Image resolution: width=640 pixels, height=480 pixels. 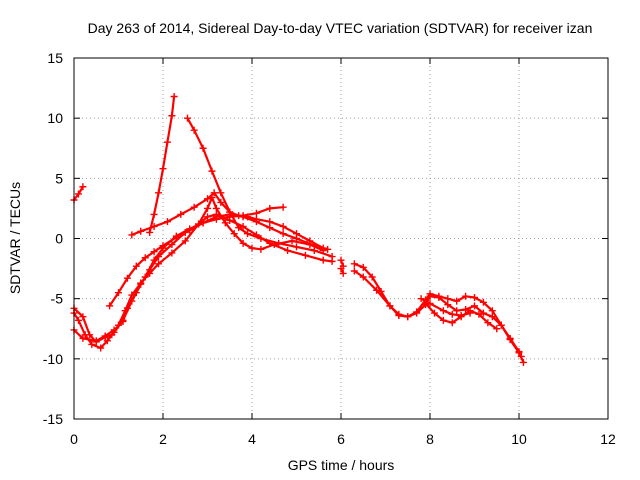 I want to click on y-tick-label: -15, so click(x=53, y=419).